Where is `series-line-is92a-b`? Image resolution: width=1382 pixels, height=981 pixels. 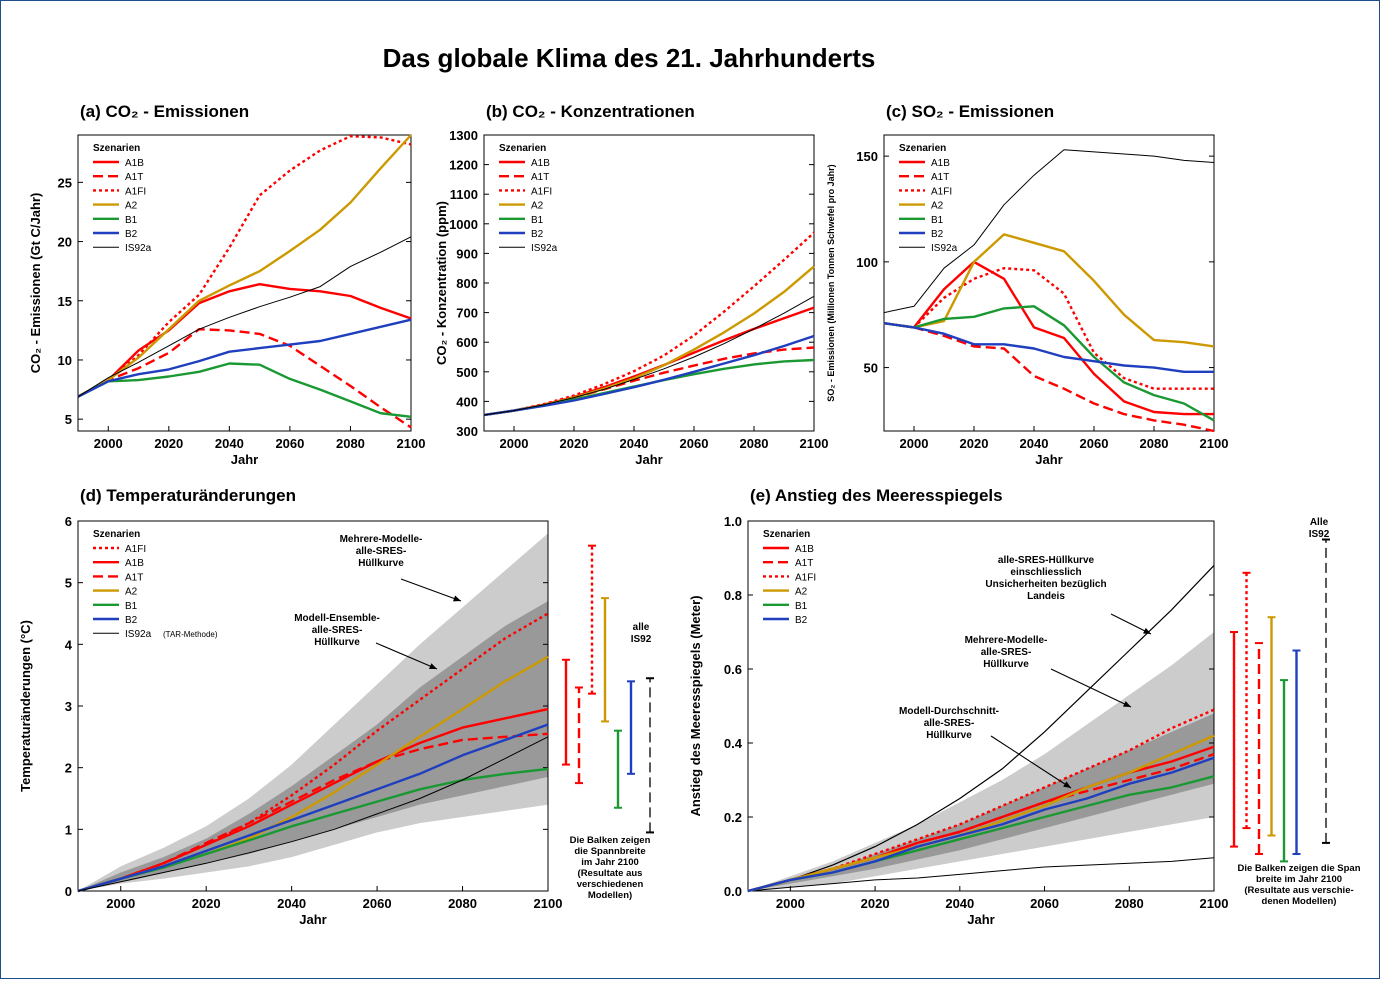 series-line-is92a-b is located at coordinates (649, 355).